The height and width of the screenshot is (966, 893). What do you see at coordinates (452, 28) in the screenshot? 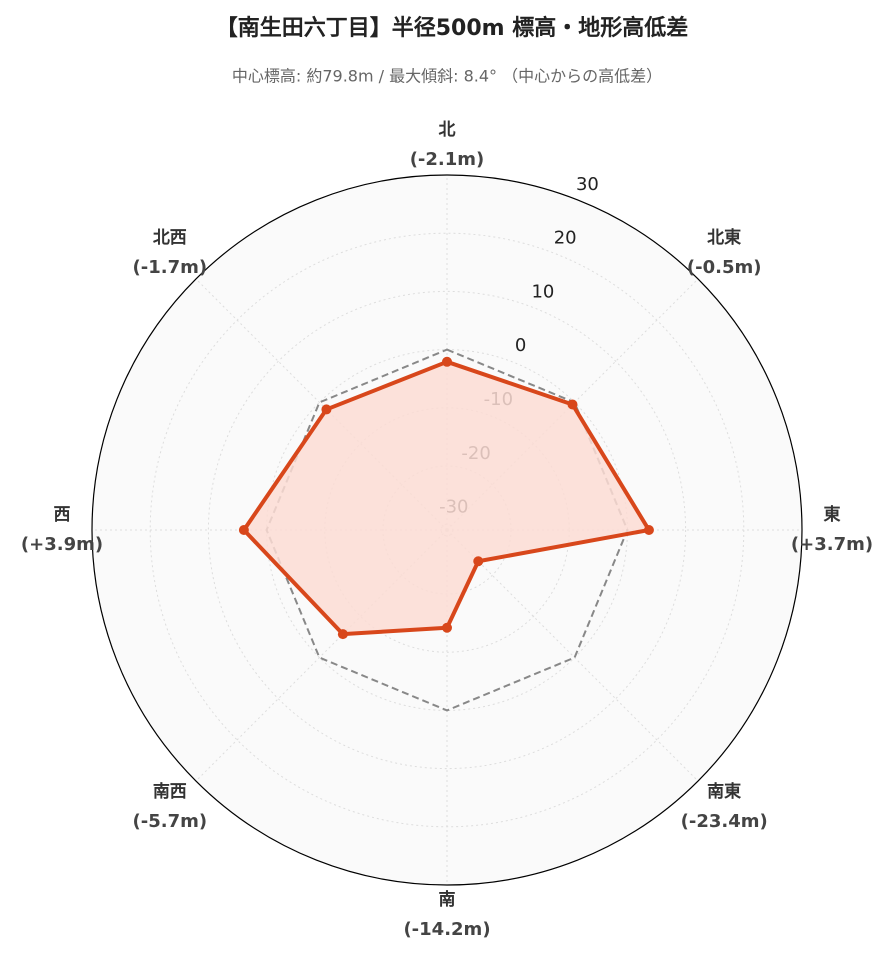
I see `chart-title: 【南生田六丁目】半径500m 標高・地形高低差` at bounding box center [452, 28].